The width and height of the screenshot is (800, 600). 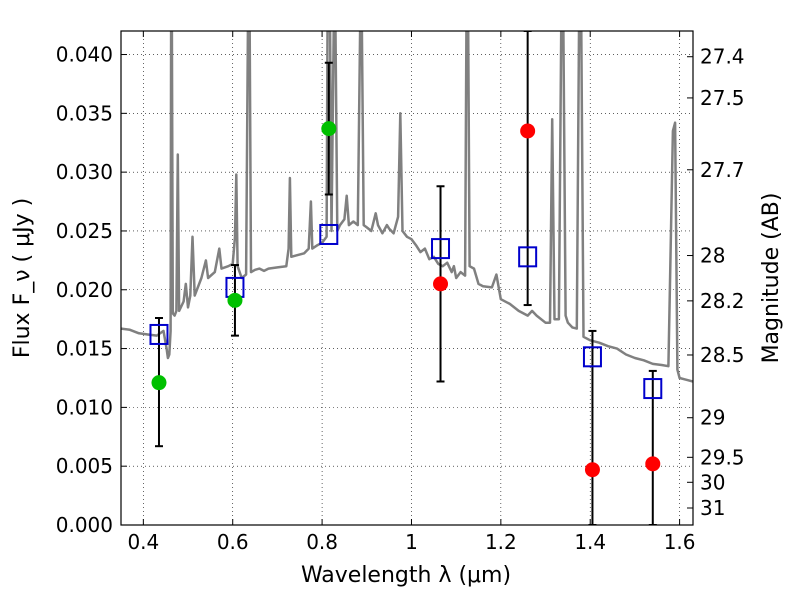 I want to click on x-tick-label: 0.4, so click(x=143, y=542).